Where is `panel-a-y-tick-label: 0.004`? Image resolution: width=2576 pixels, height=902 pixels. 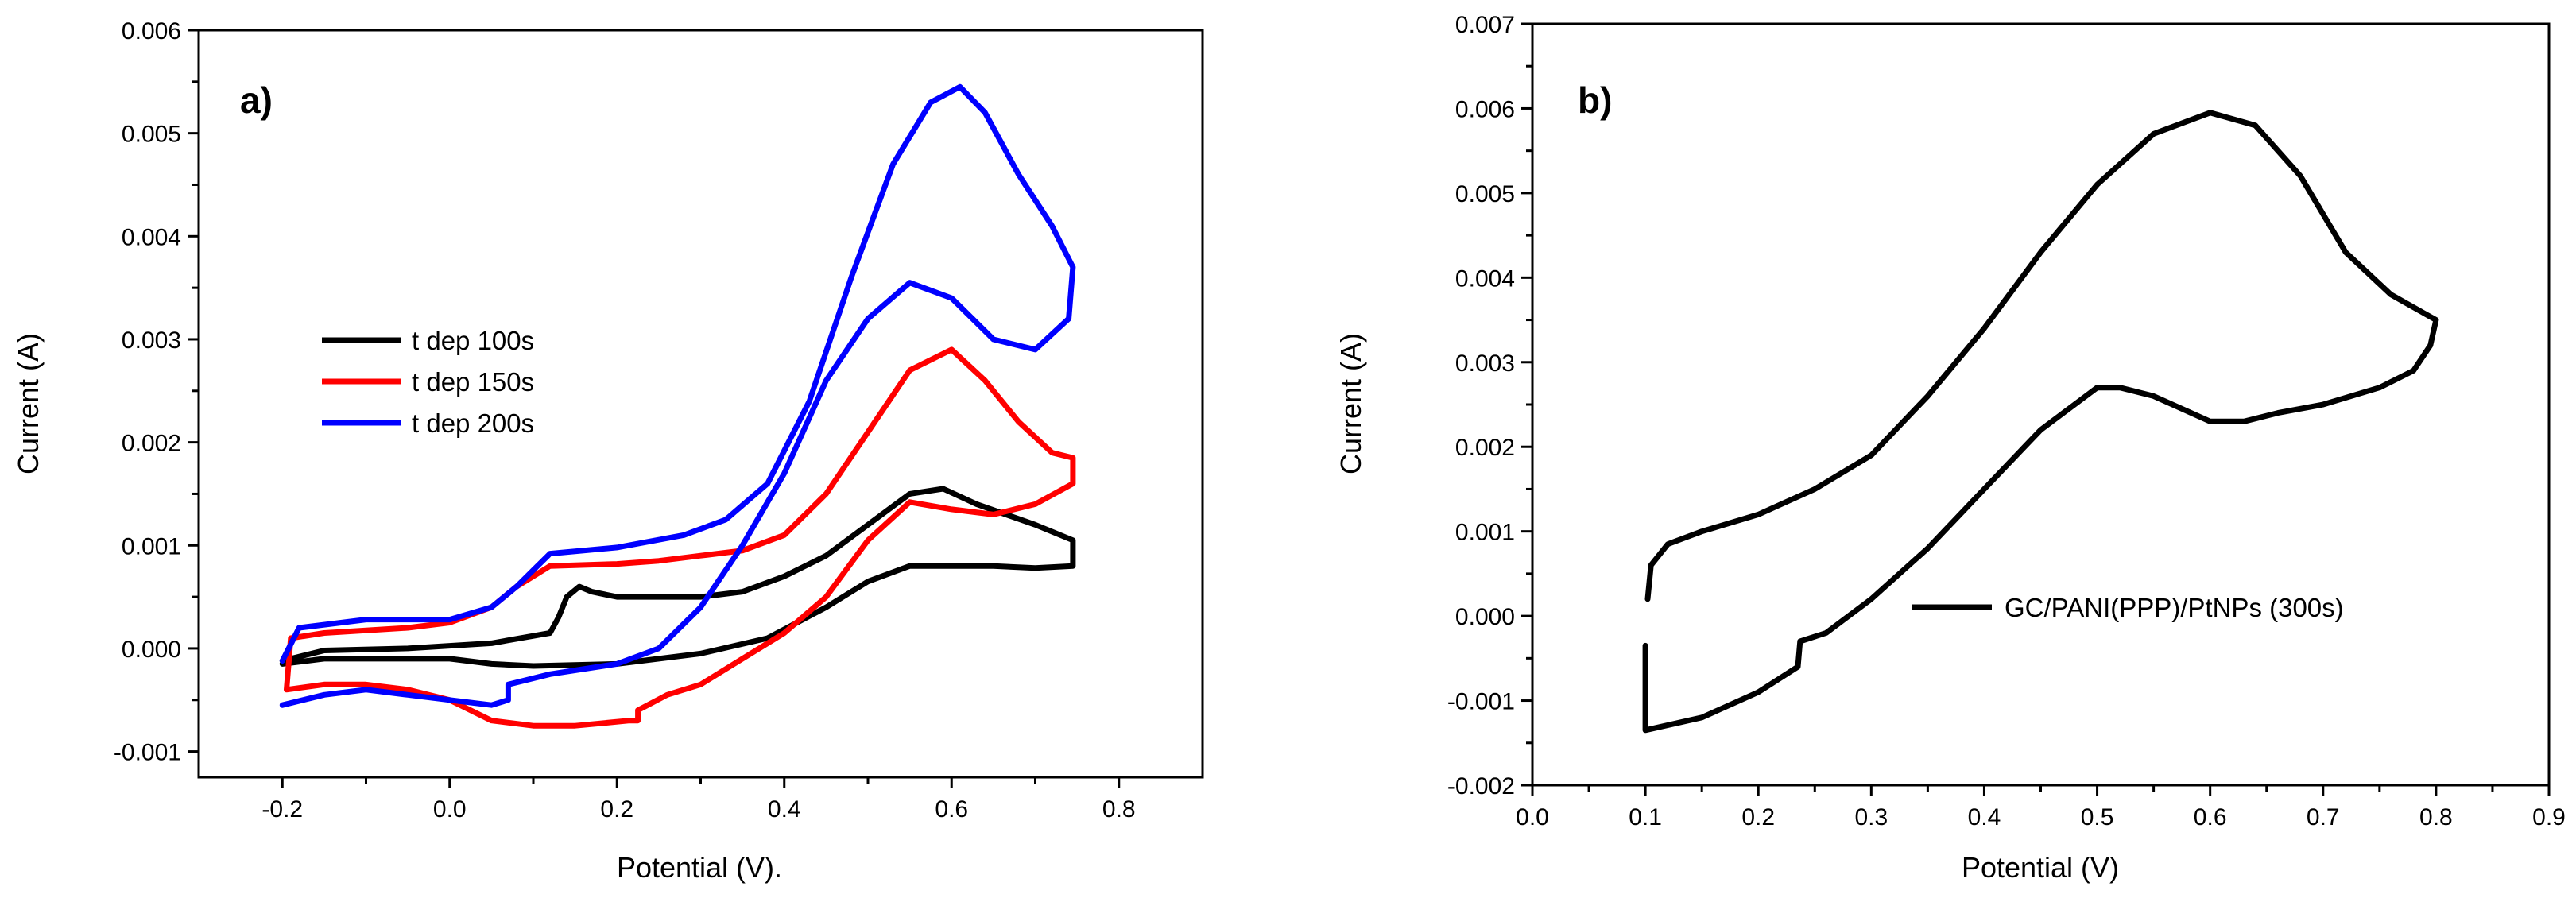
panel-a-y-tick-label: 0.004 is located at coordinates (151, 237).